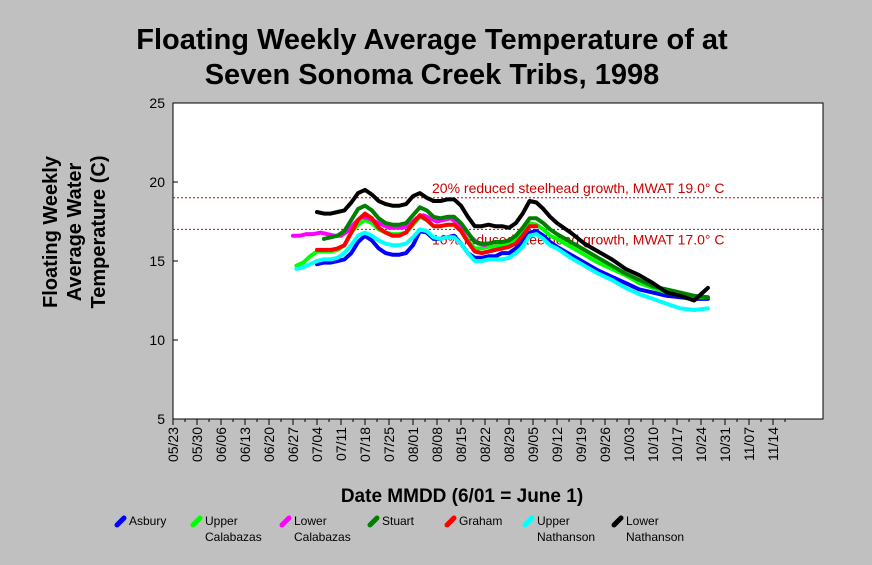 Image resolution: width=872 pixels, height=565 pixels. What do you see at coordinates (221, 444) in the screenshot?
I see `x-tick-label: 06/06` at bounding box center [221, 444].